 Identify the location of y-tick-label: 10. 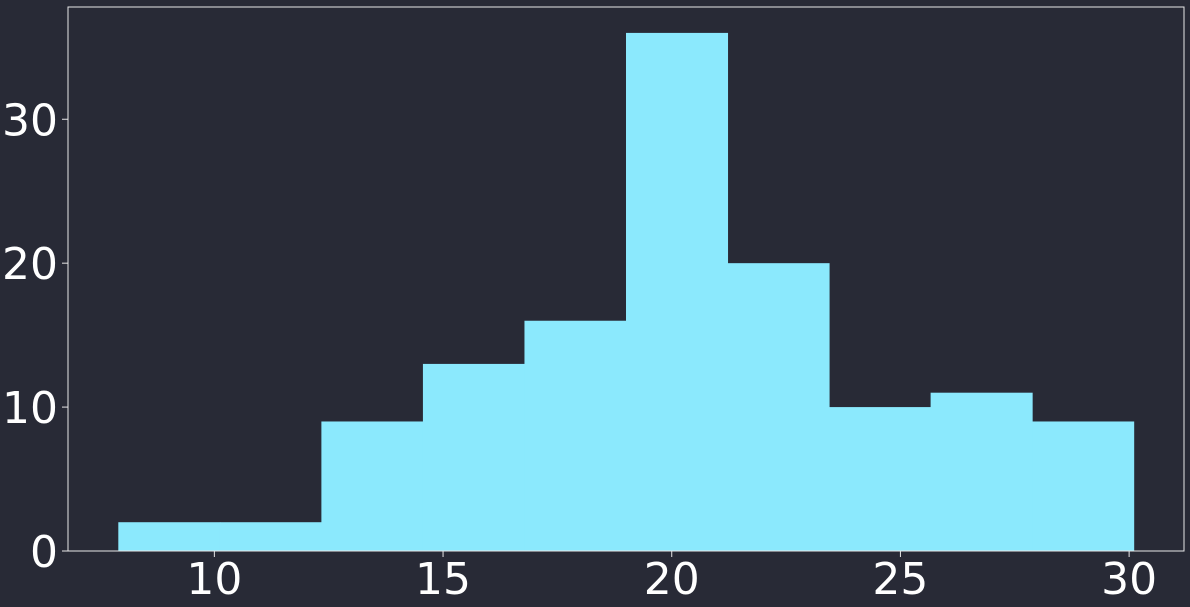
(30, 408).